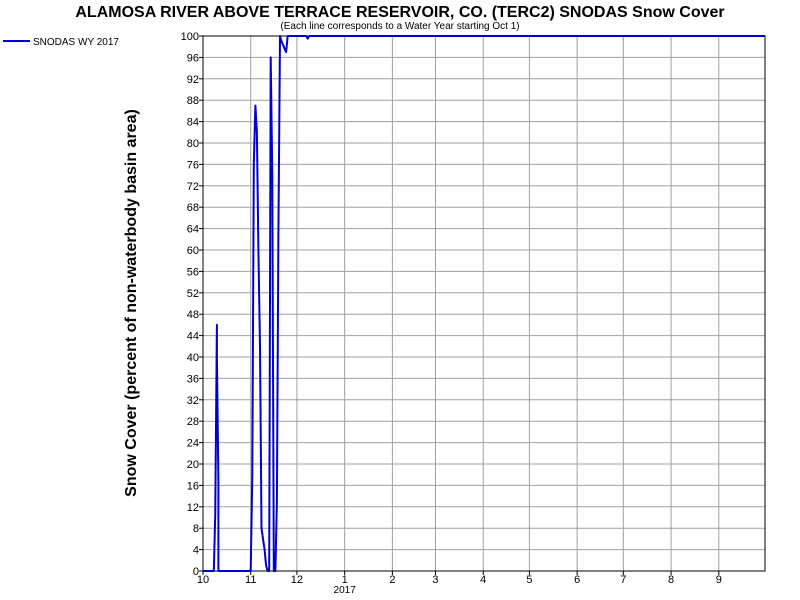  I want to click on legend-label: SNODAS WY 2017, so click(76, 42).